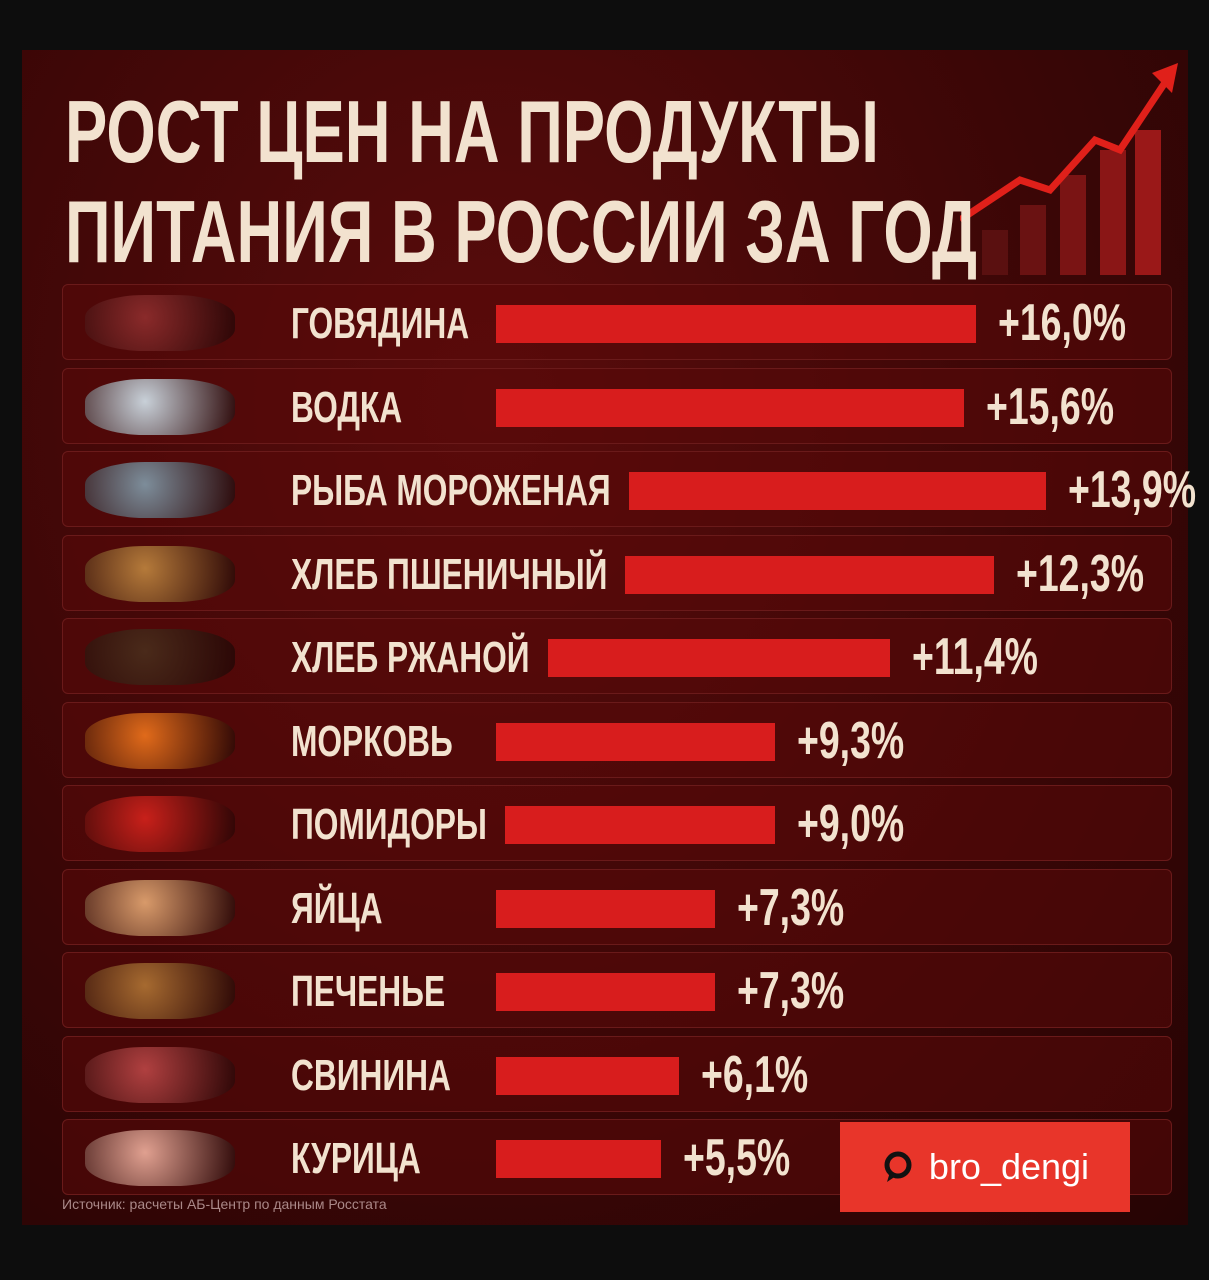 Image resolution: width=1209 pixels, height=1280 pixels. I want to click on row: РЫБА МОРОЖЕНАЯ +13,9%, so click(629, 489).